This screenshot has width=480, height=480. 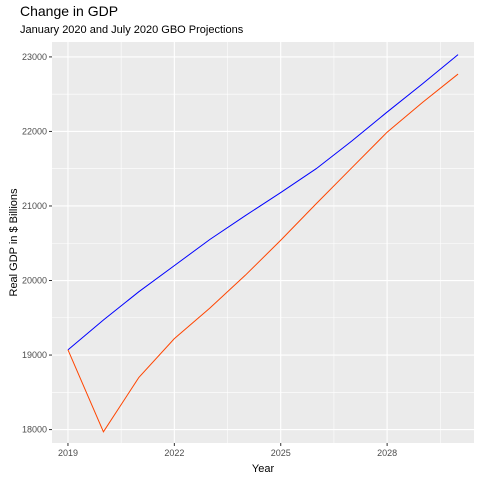 I want to click on x-tick-label: 2022, so click(x=174, y=453).